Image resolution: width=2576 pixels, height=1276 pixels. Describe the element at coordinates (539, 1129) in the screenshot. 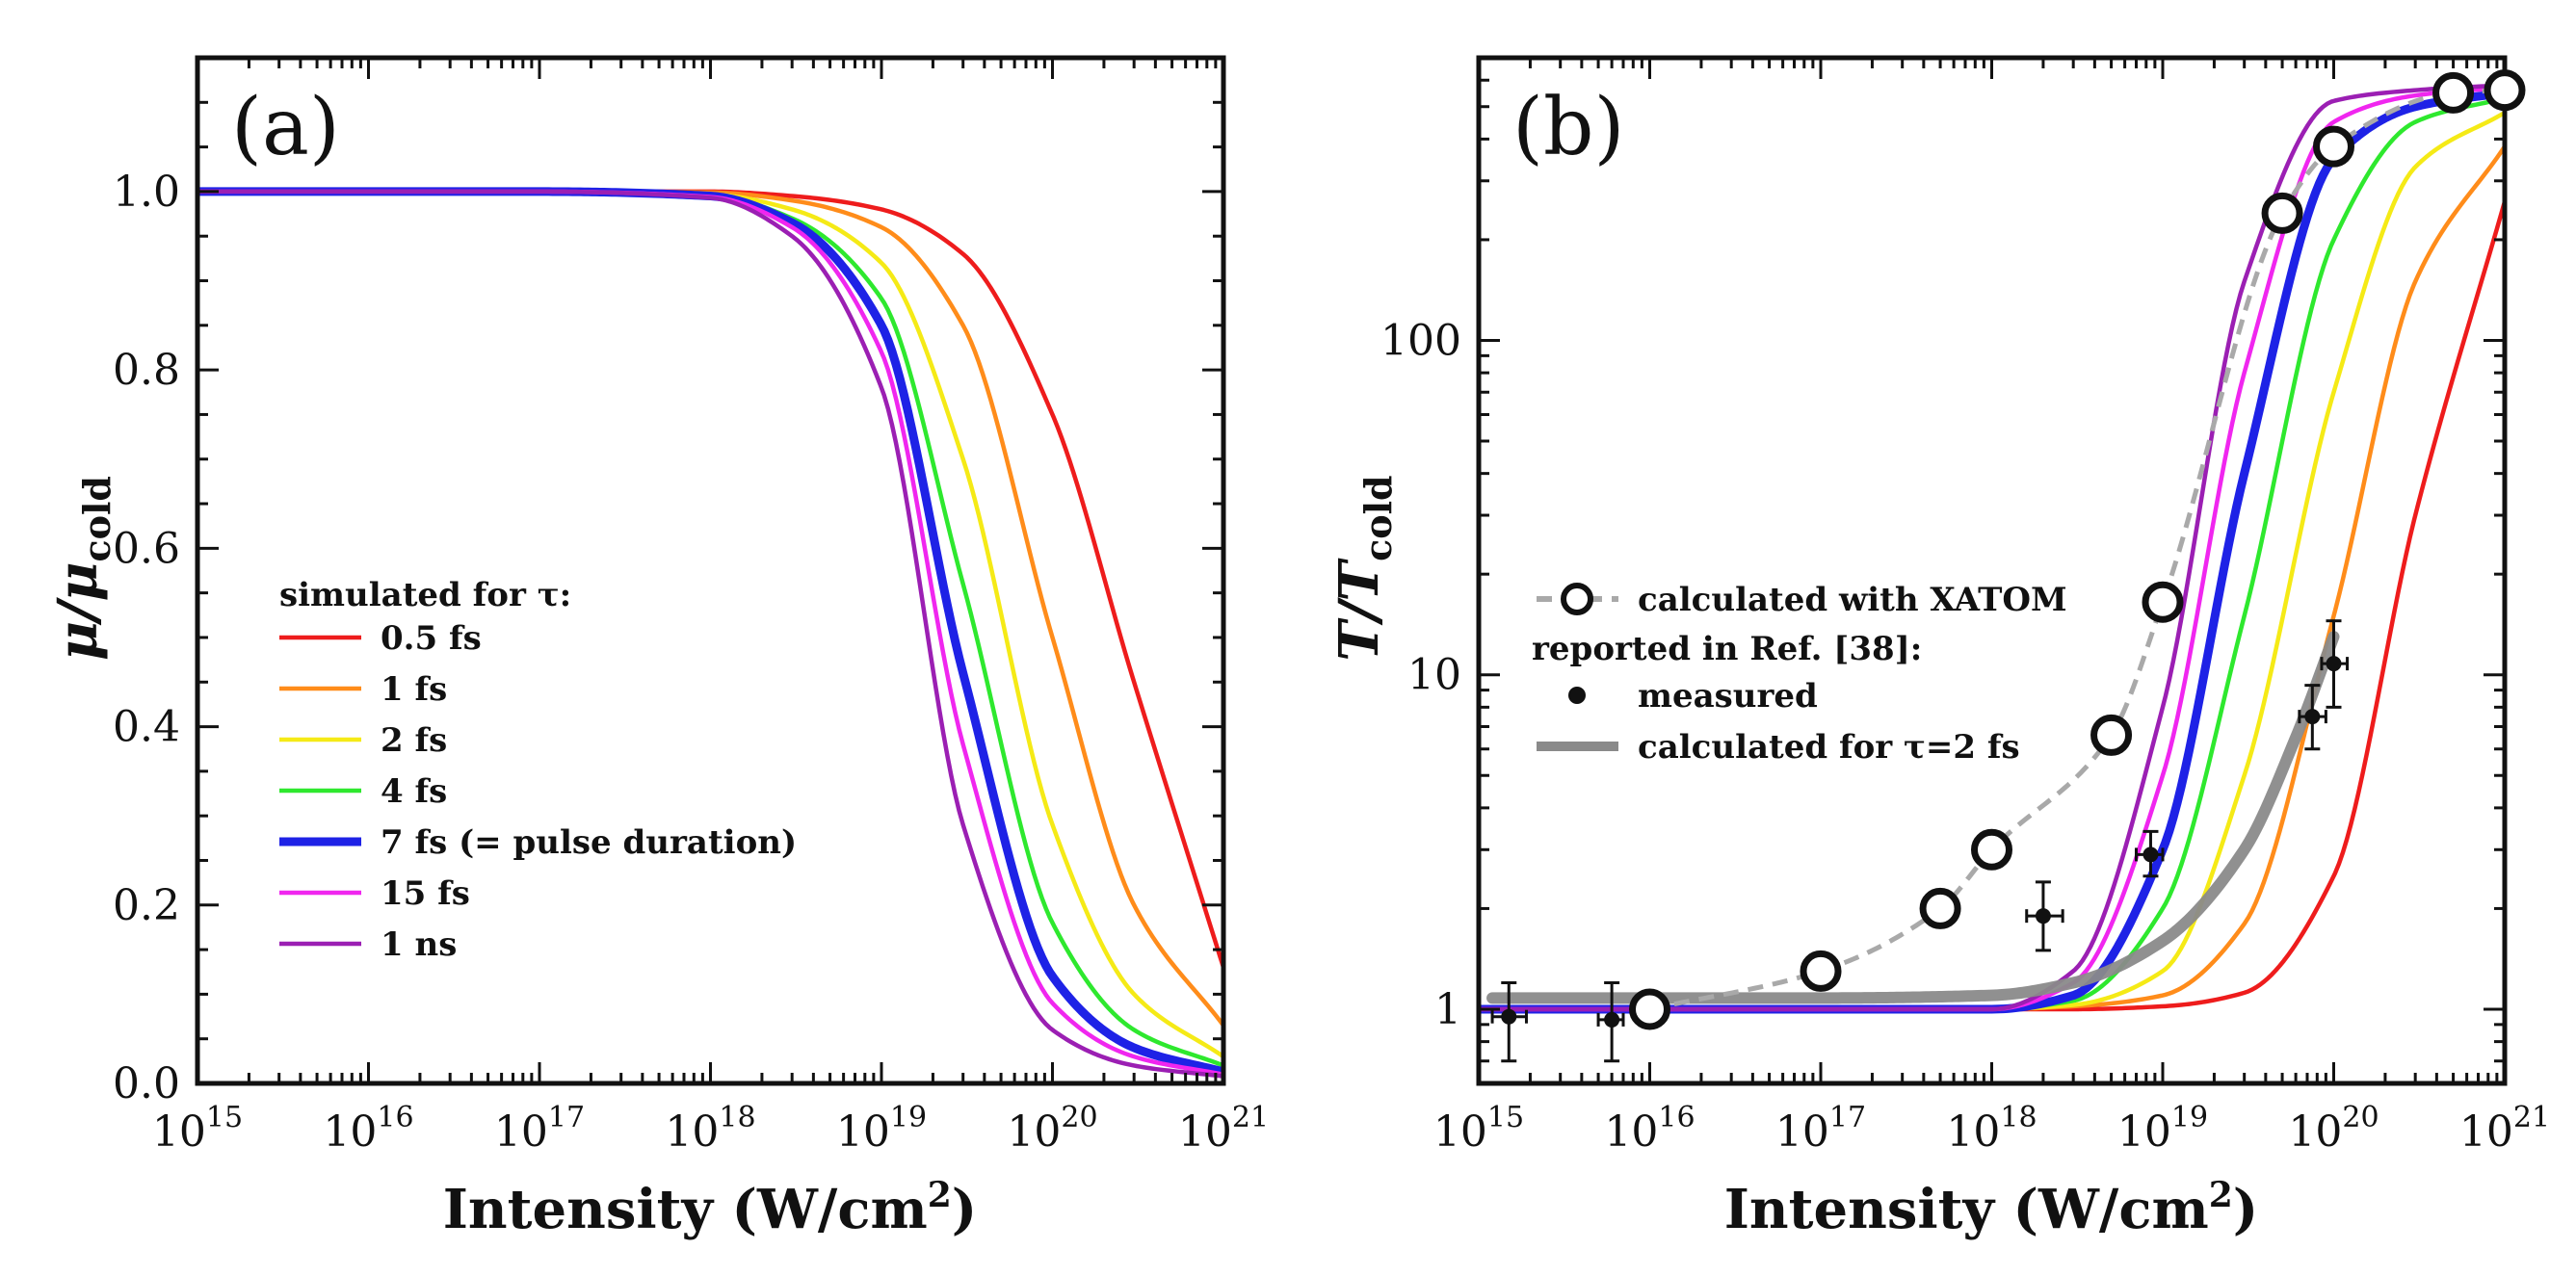

I see `panel-a-x-tick-label: 1017` at that location.